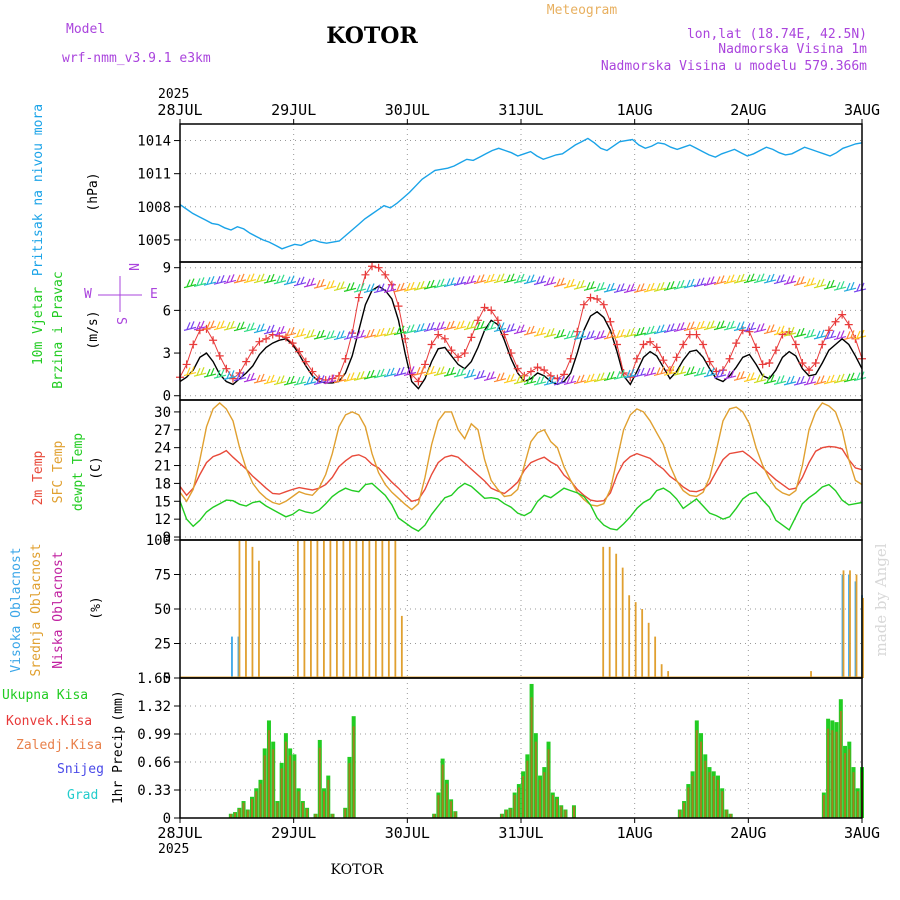  What do you see at coordinates (162, 645) in the screenshot?
I see `ytick-label: 25` at bounding box center [162, 645].